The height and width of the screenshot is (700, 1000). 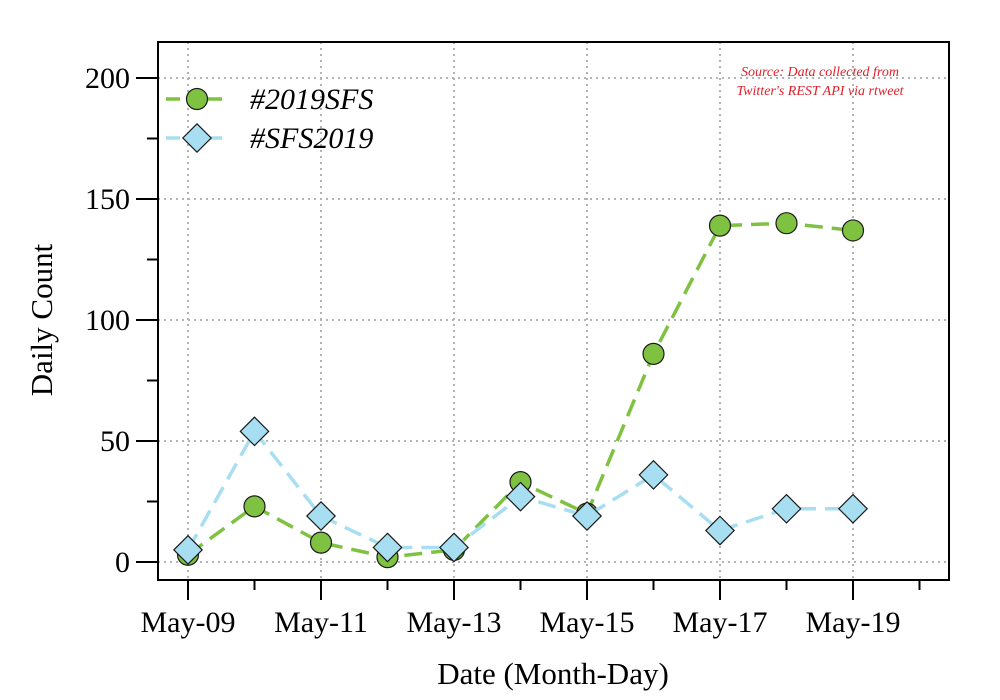 I want to click on legend-item: #2019SFS, so click(x=269, y=99).